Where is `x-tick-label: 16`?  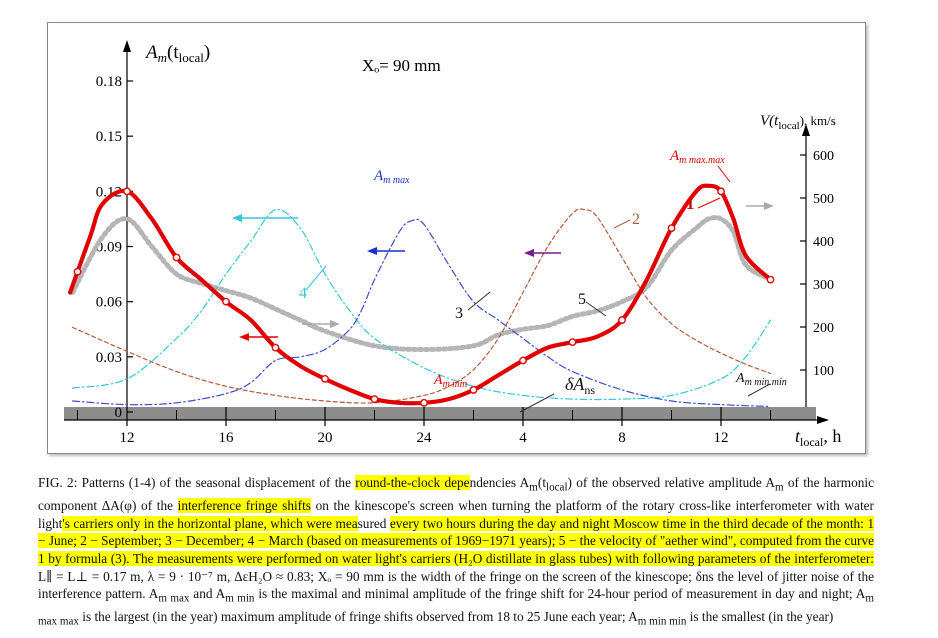
x-tick-label: 16 is located at coordinates (227, 438).